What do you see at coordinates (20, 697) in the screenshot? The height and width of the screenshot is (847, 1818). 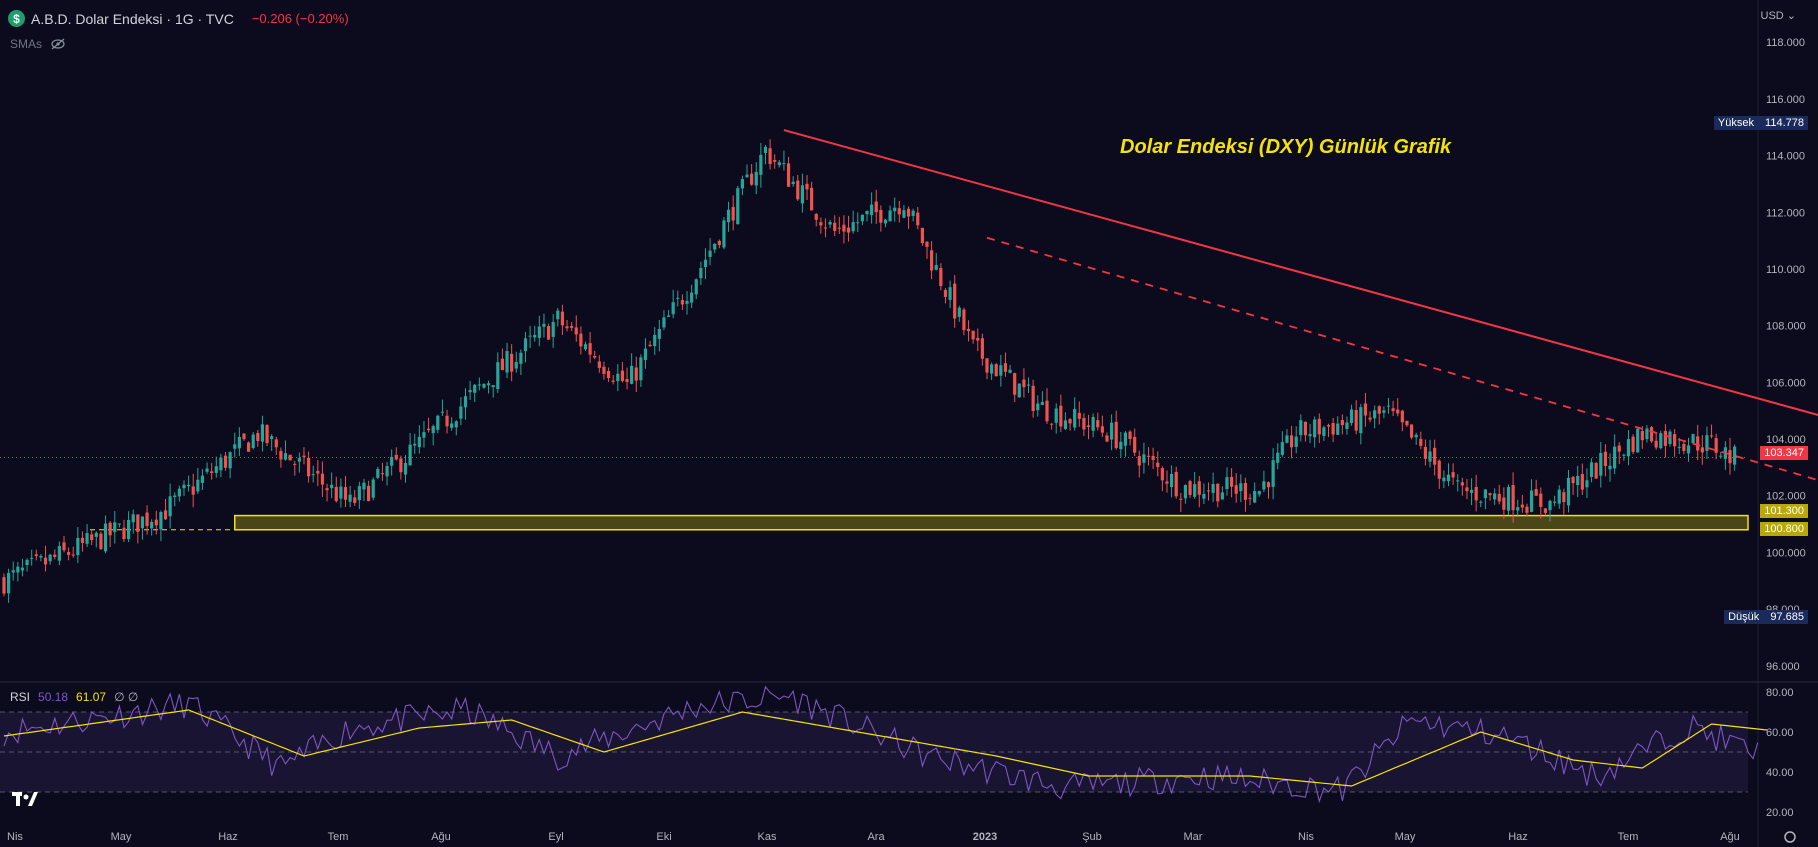 I see `rsi-name: RSI` at bounding box center [20, 697].